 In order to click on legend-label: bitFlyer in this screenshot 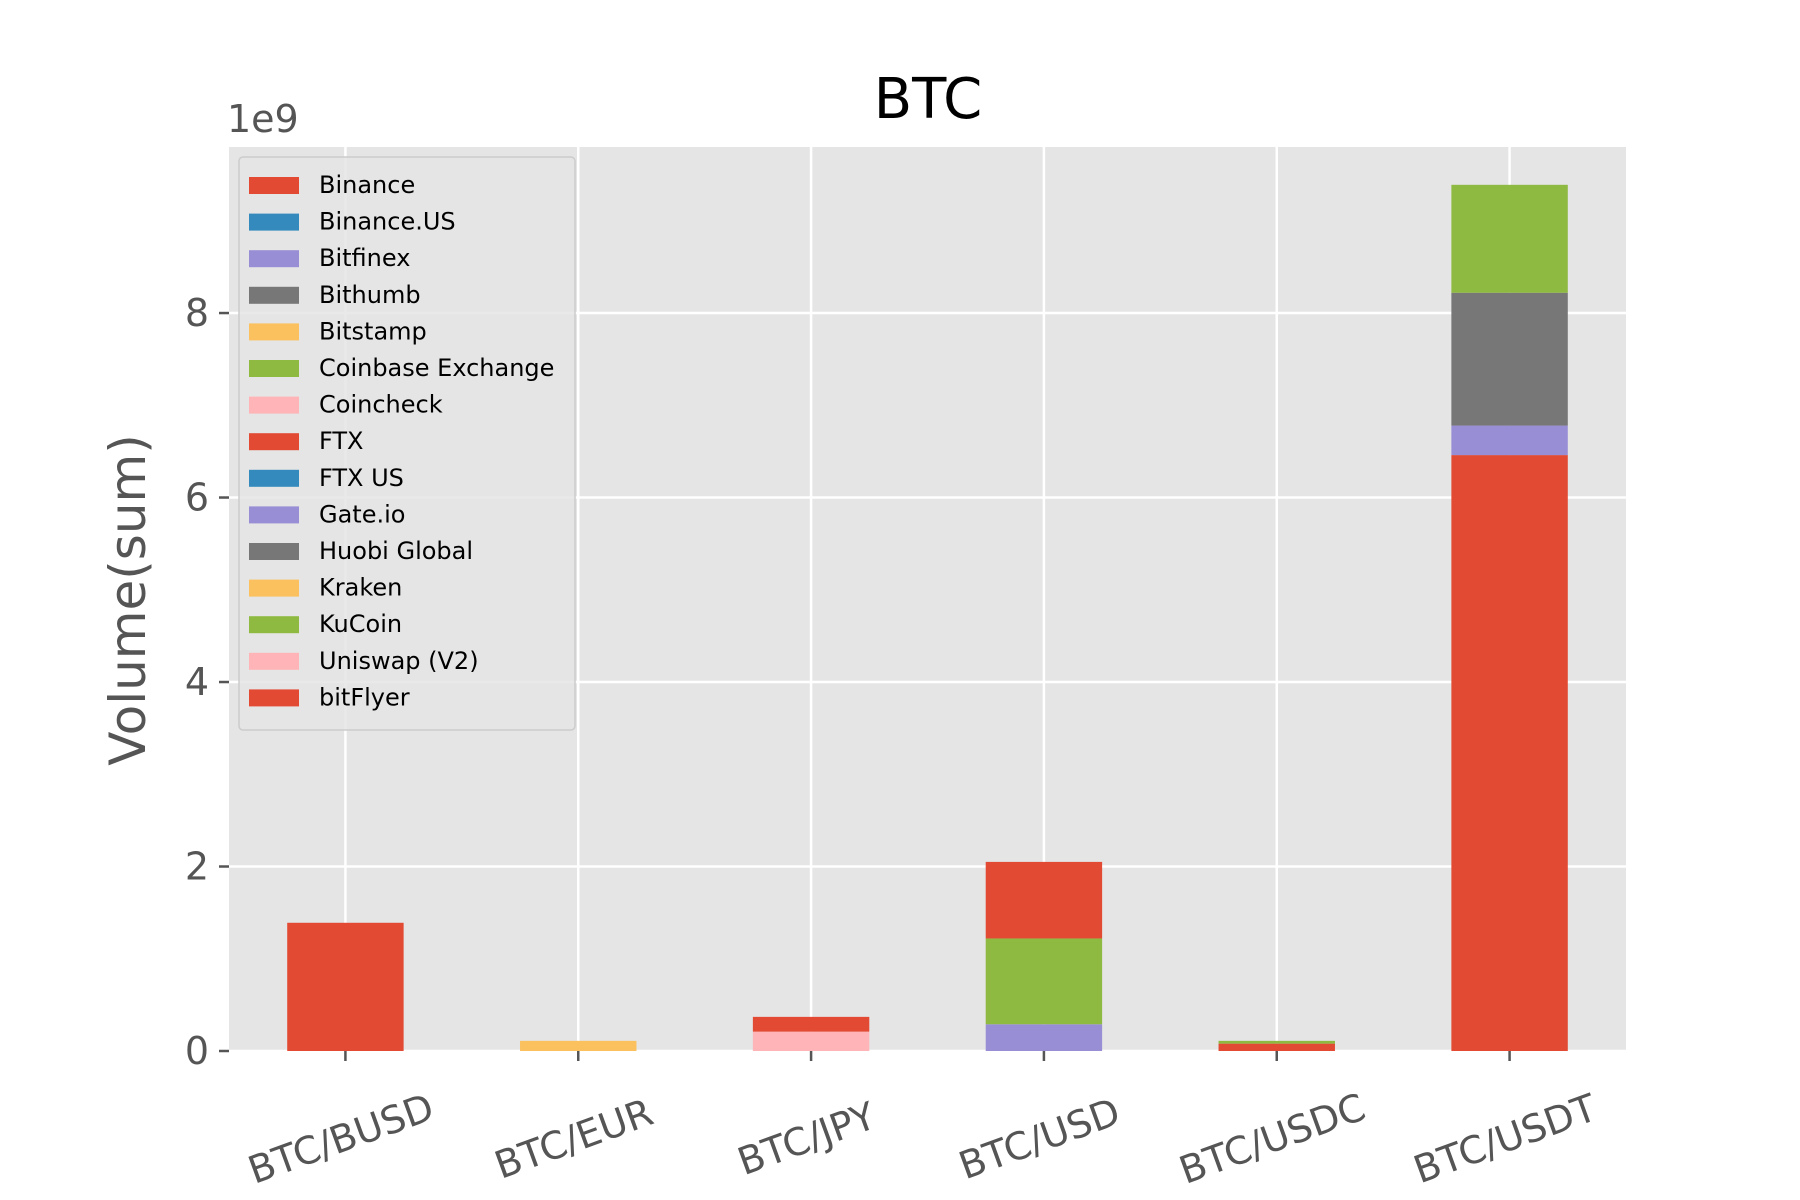, I will do `click(364, 697)`.